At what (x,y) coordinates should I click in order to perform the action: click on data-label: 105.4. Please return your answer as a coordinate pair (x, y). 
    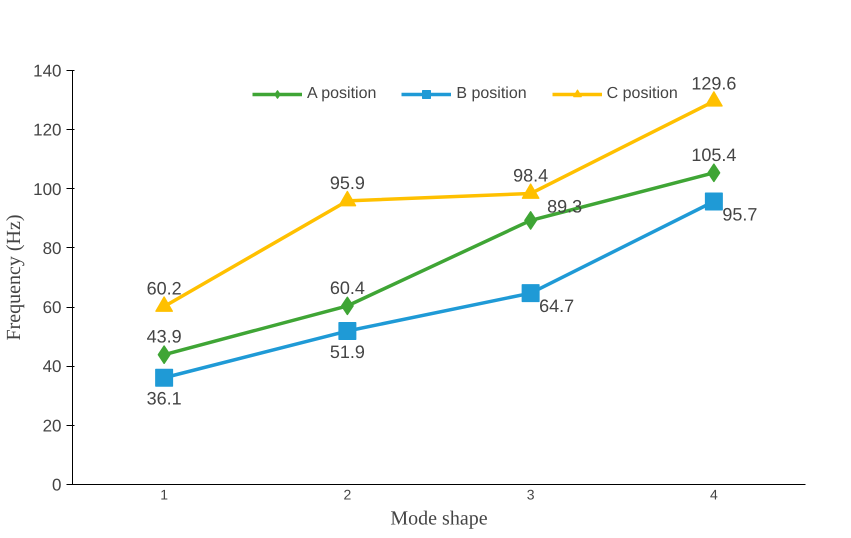
    Looking at the image, I should click on (713, 154).